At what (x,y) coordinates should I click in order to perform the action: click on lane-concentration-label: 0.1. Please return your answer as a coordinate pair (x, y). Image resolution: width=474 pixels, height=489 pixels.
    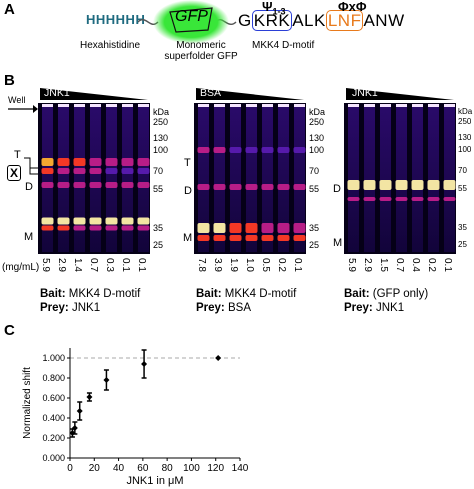
    Looking at the image, I should click on (141, 265).